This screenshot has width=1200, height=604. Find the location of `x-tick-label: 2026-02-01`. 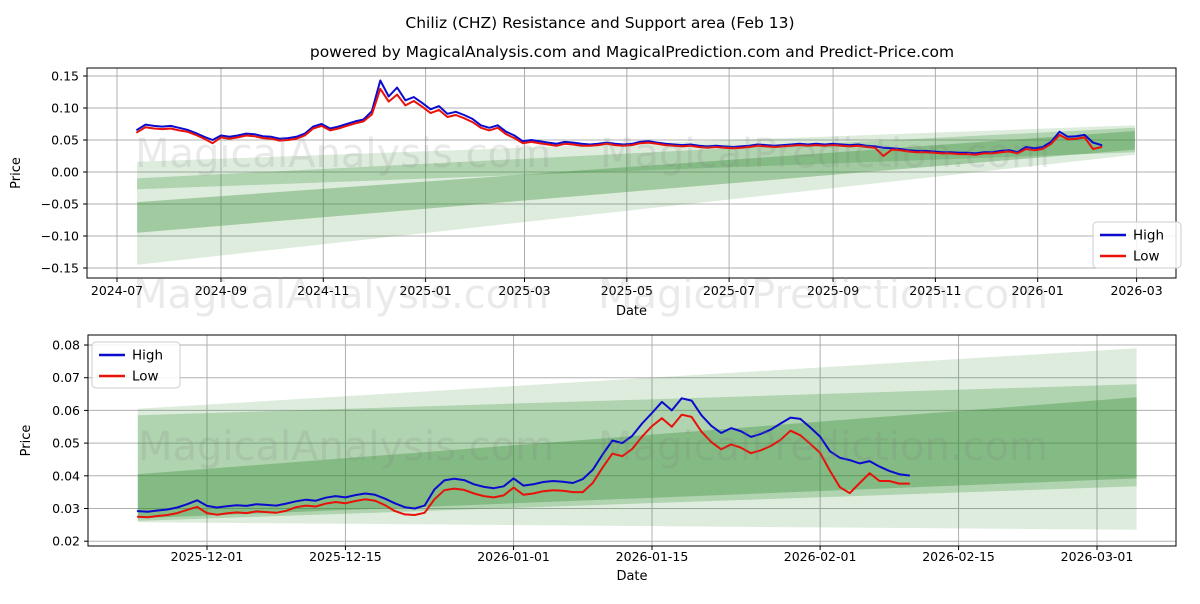

x-tick-label: 2026-02-01 is located at coordinates (820, 556).